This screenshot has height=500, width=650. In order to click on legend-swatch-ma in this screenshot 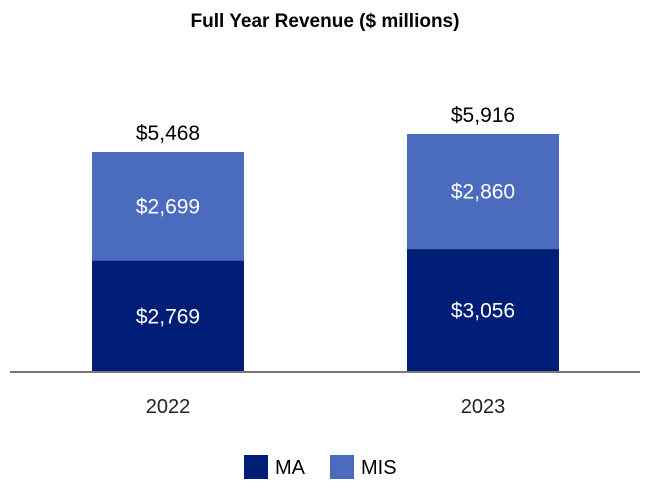, I will do `click(256, 467)`.